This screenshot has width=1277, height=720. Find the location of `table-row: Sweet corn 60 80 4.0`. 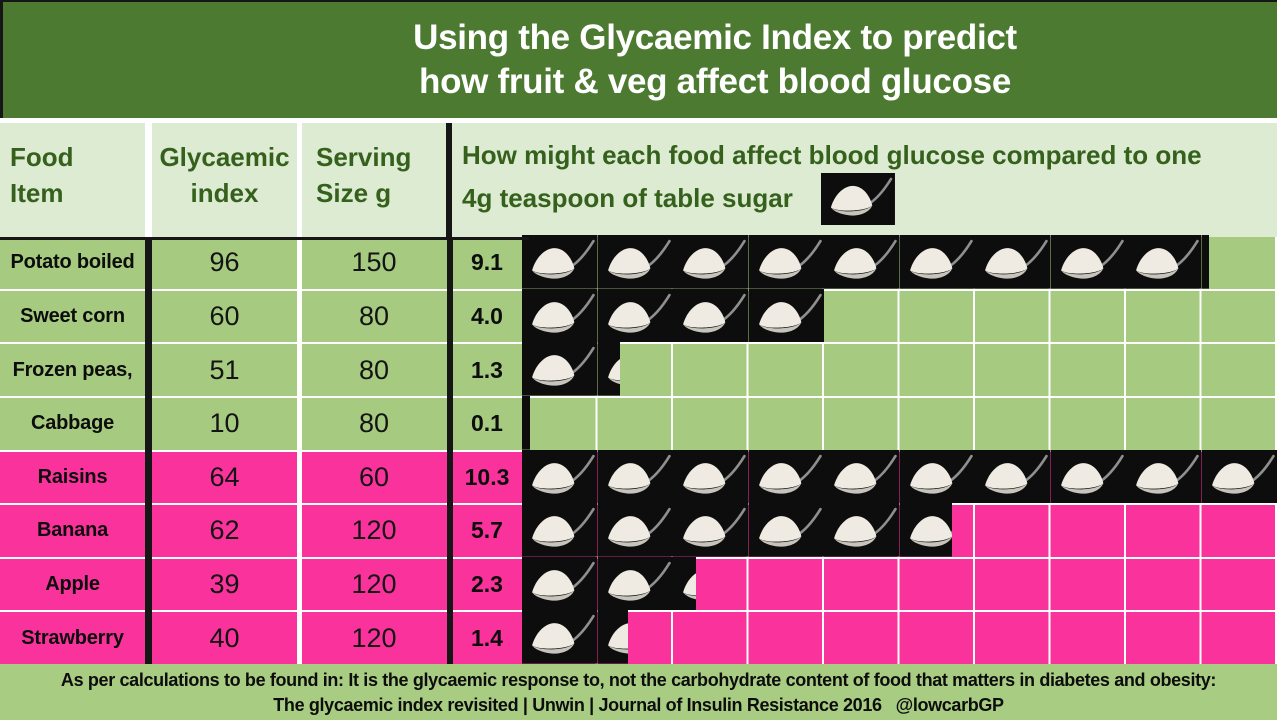

table-row: Sweet corn 60 80 4.0 is located at coordinates (638, 315).